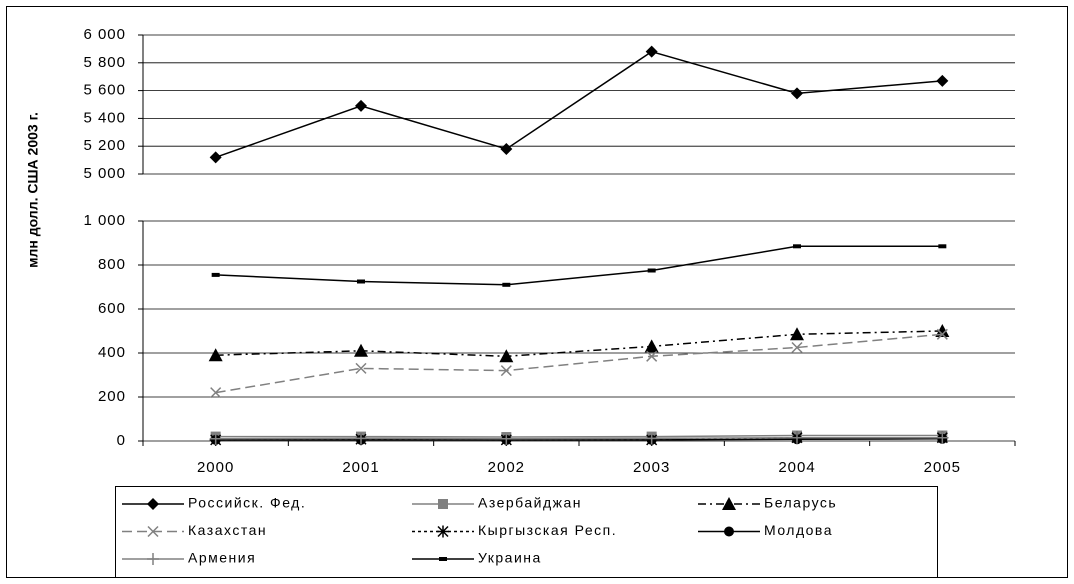 The width and height of the screenshot is (1074, 584). I want to click on x-tick-label: 2004, so click(796, 467).